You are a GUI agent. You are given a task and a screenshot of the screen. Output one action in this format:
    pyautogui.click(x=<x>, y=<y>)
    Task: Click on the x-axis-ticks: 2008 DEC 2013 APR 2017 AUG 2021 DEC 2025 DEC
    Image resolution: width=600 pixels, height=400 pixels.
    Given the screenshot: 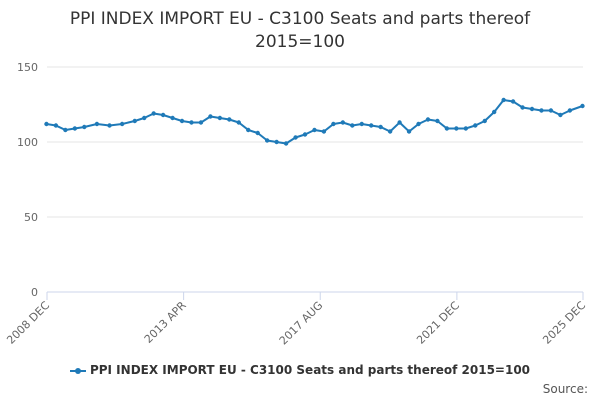 What is the action you would take?
    pyautogui.click(x=296, y=319)
    